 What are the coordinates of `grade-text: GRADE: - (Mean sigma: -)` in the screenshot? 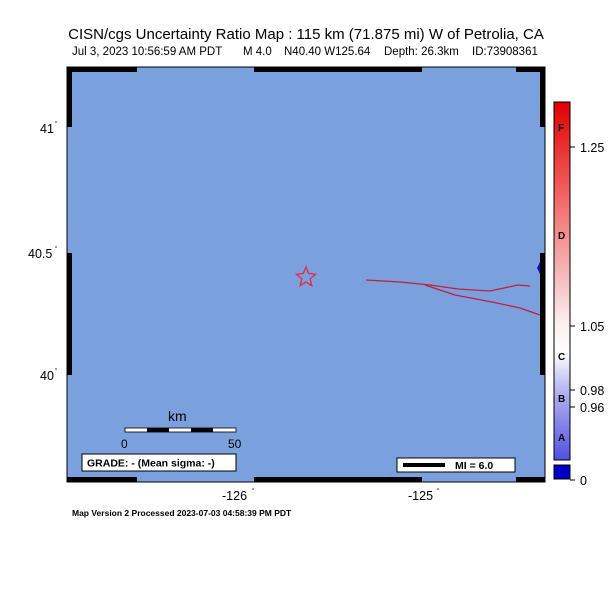 It's located at (151, 464).